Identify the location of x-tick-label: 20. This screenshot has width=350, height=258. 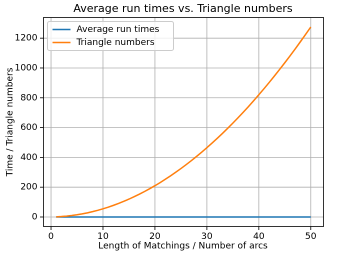
(155, 237).